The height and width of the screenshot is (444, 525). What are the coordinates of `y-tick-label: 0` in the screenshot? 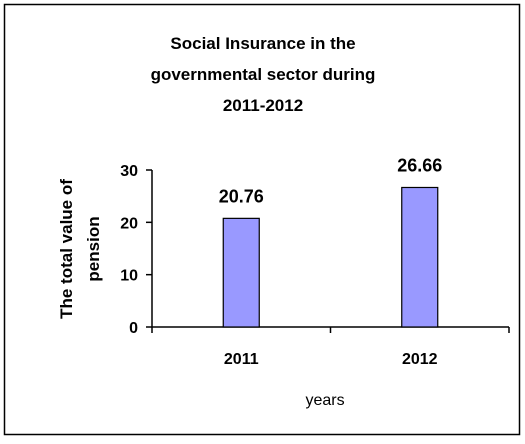 It's located at (133, 328).